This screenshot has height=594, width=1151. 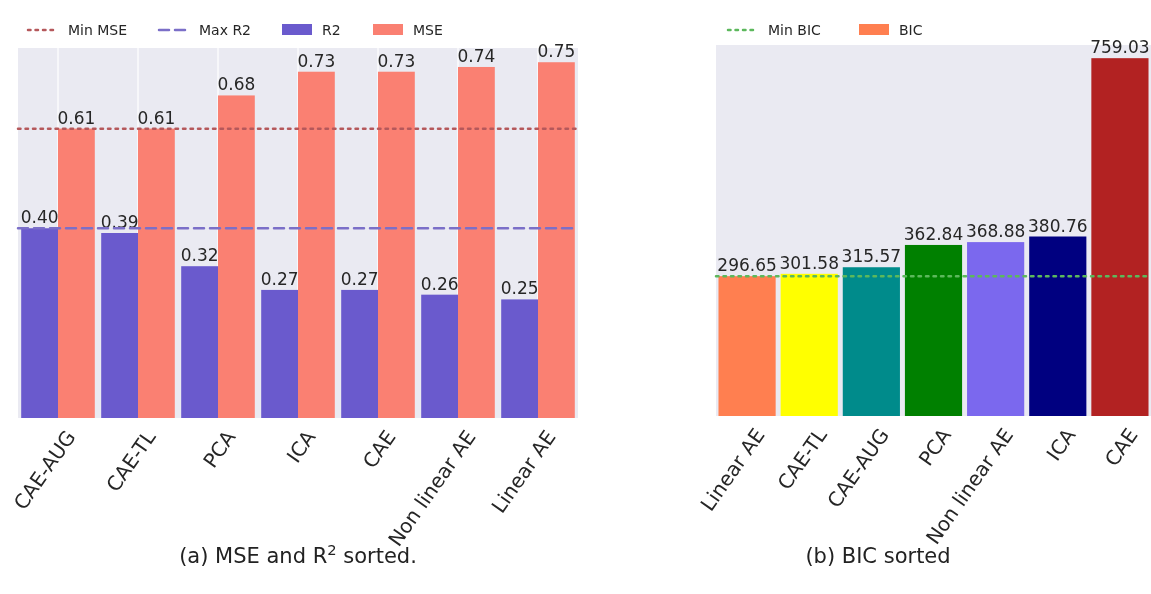 I want to click on legend-label: Min BIC, so click(x=795, y=30).